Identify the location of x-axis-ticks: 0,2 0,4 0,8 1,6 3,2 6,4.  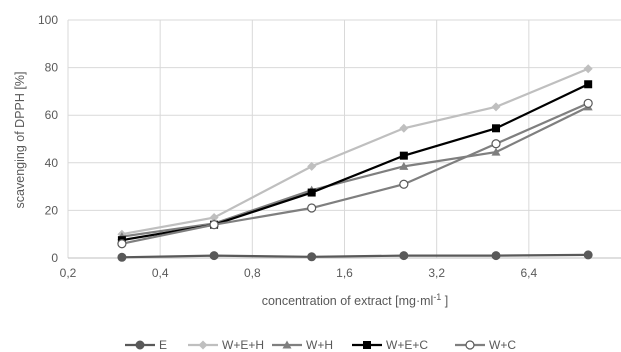
(299, 273).